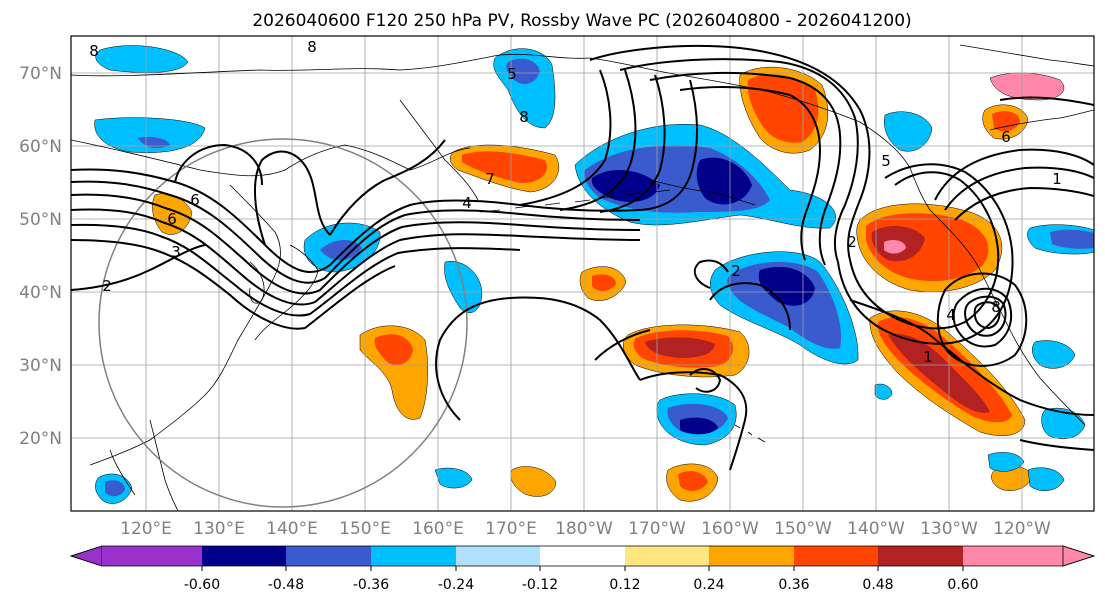  Describe the element at coordinates (511, 529) in the screenshot. I see `lon-label: 170°E` at that location.